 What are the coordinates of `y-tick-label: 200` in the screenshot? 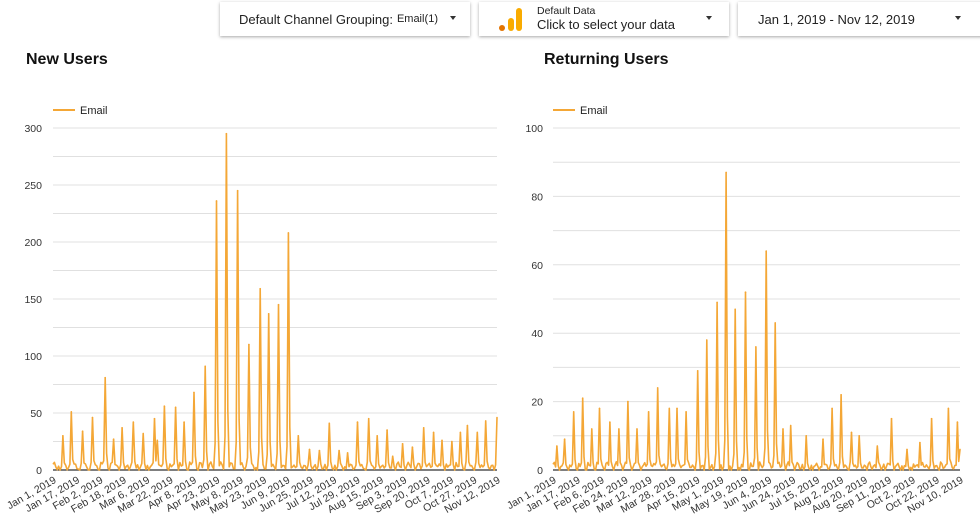 It's located at (33, 243).